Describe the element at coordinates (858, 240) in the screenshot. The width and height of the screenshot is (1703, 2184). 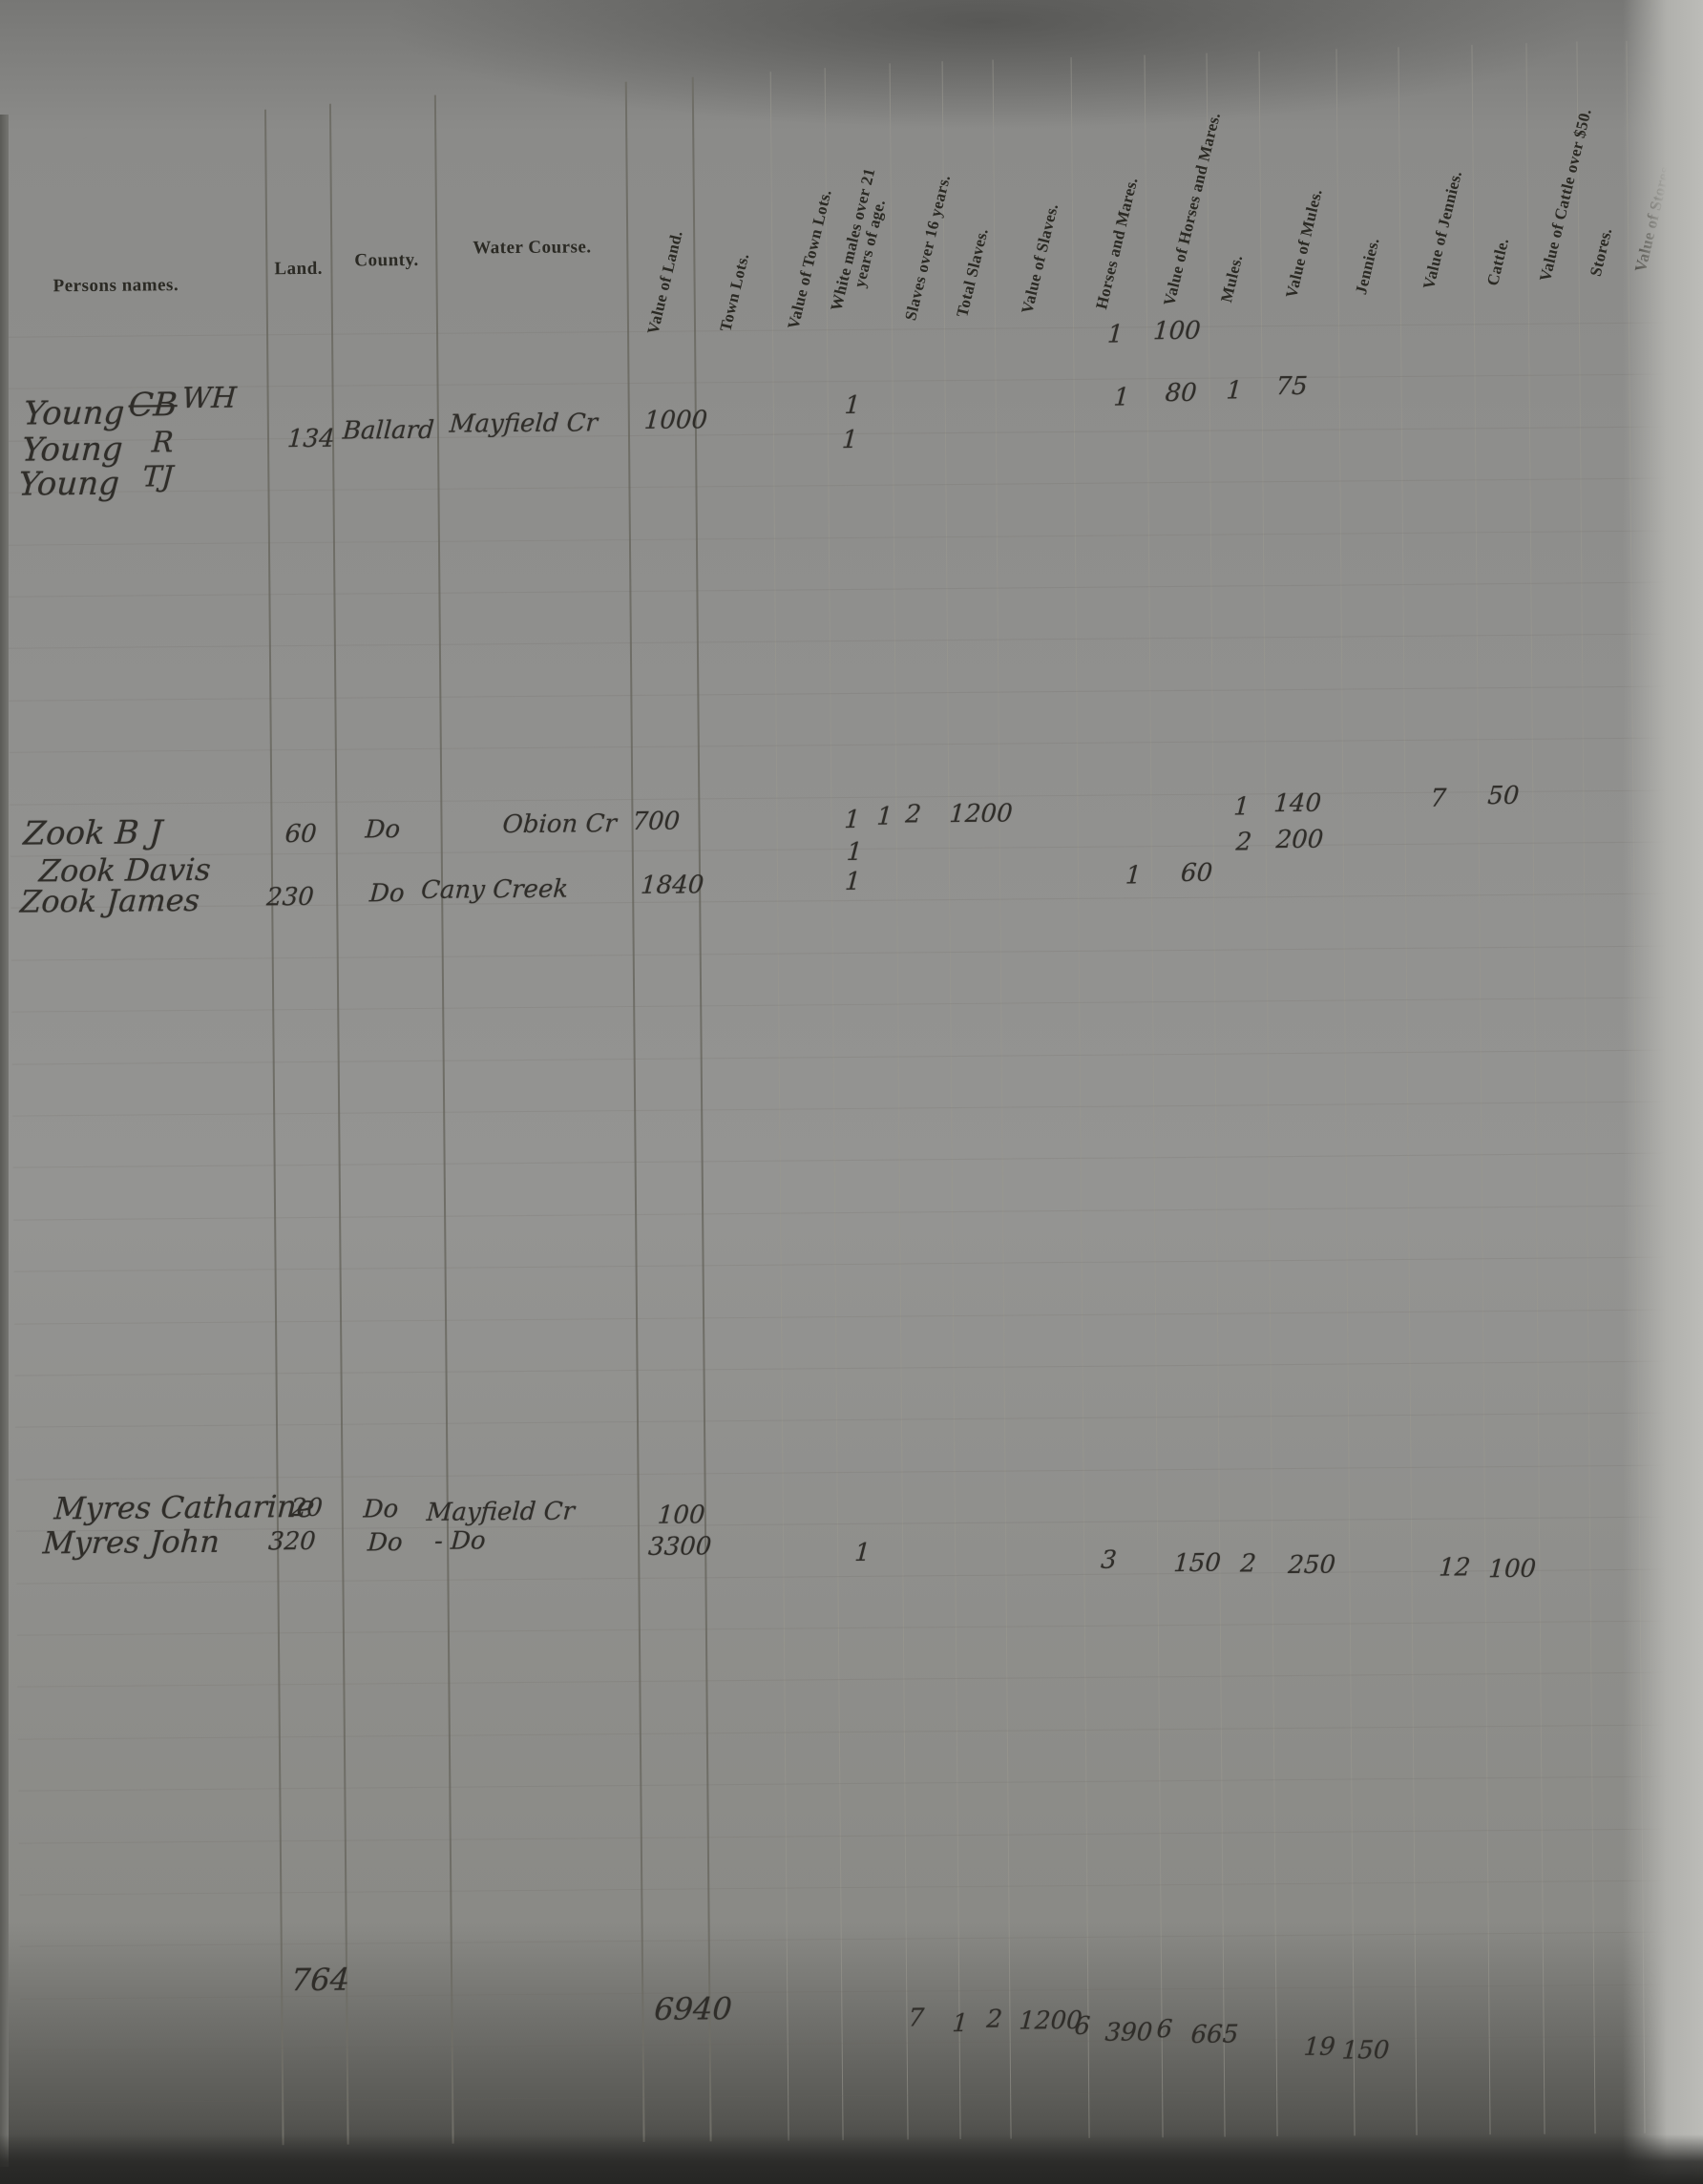
I see `column-header: White males over 21 years of age.` at that location.